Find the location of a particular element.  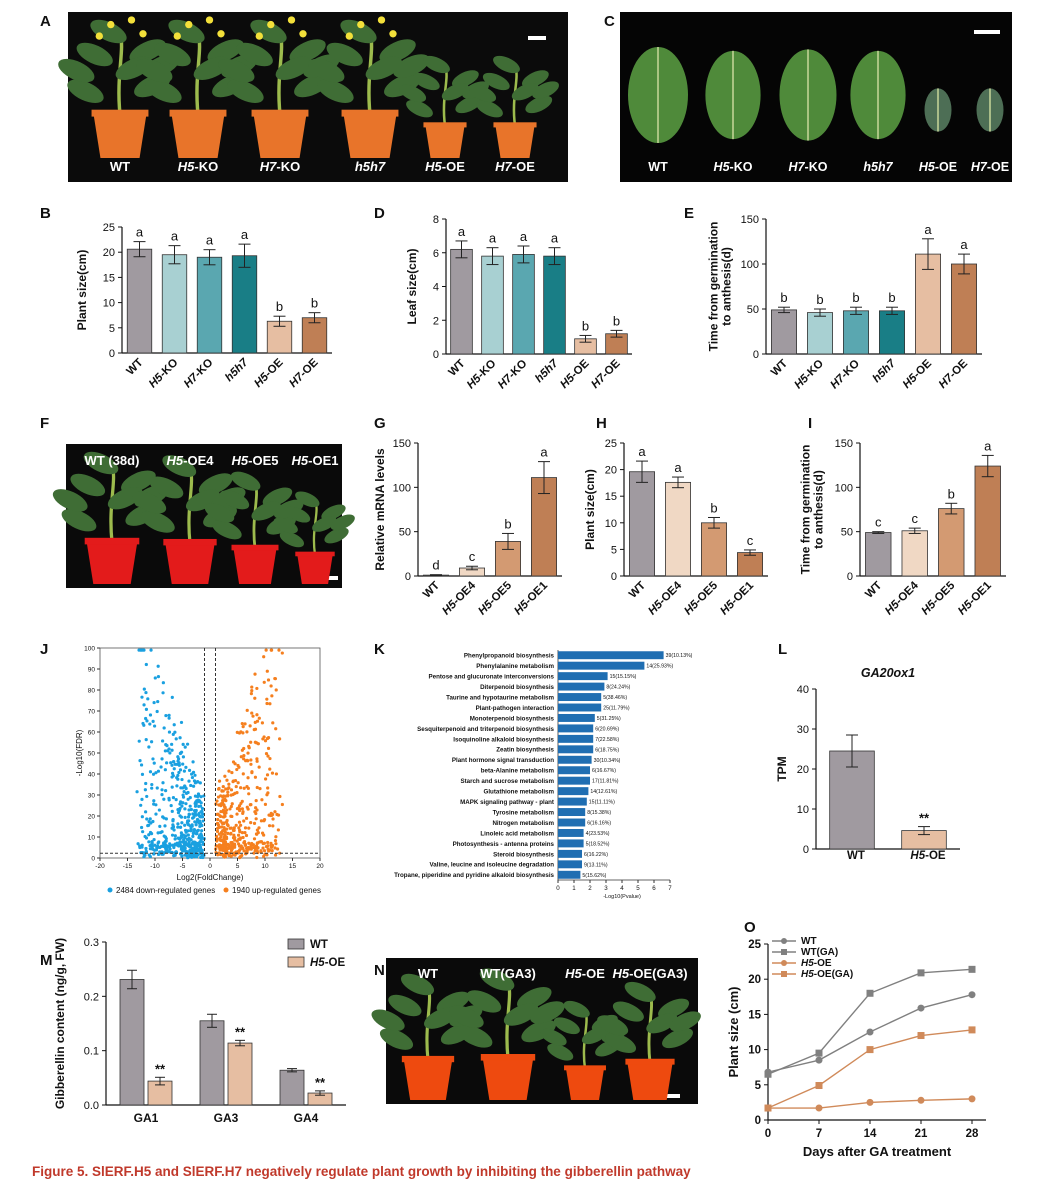

category-label: Taurine and hypotaurine metabolism is located at coordinates (500, 697).